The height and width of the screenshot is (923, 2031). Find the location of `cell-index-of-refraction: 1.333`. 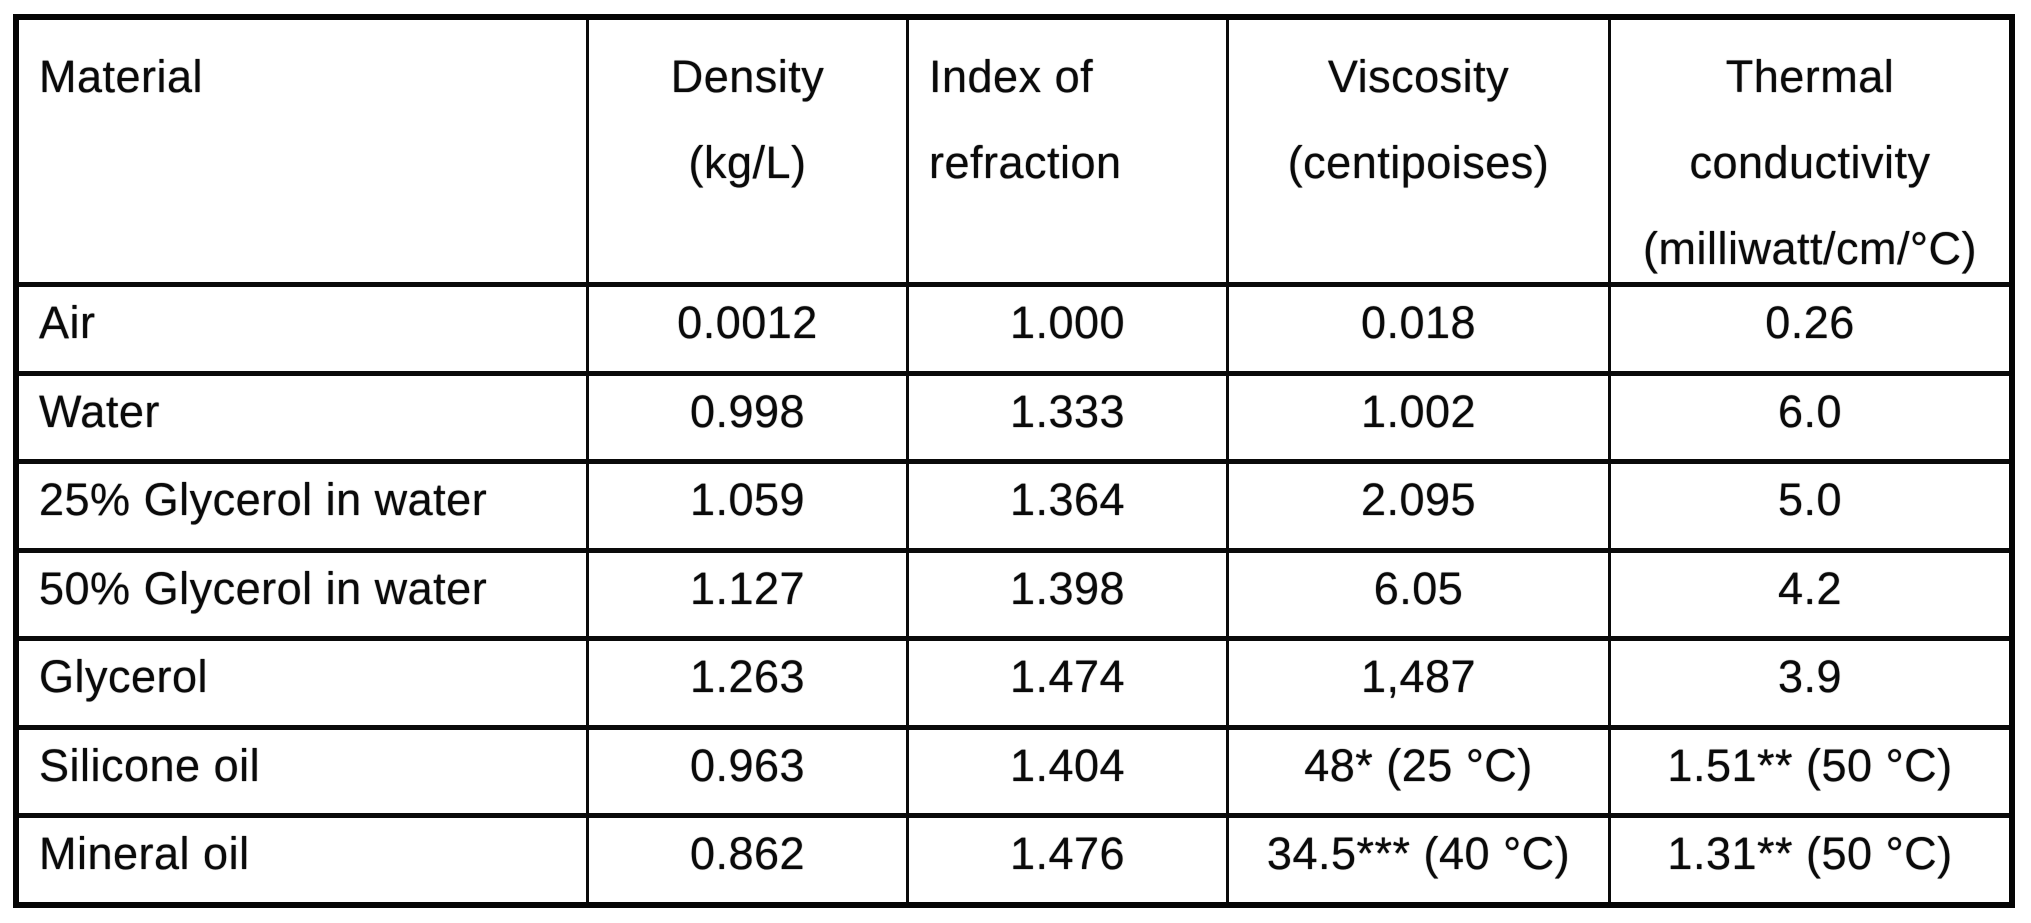

cell-index-of-refraction: 1.333 is located at coordinates (1066, 415).